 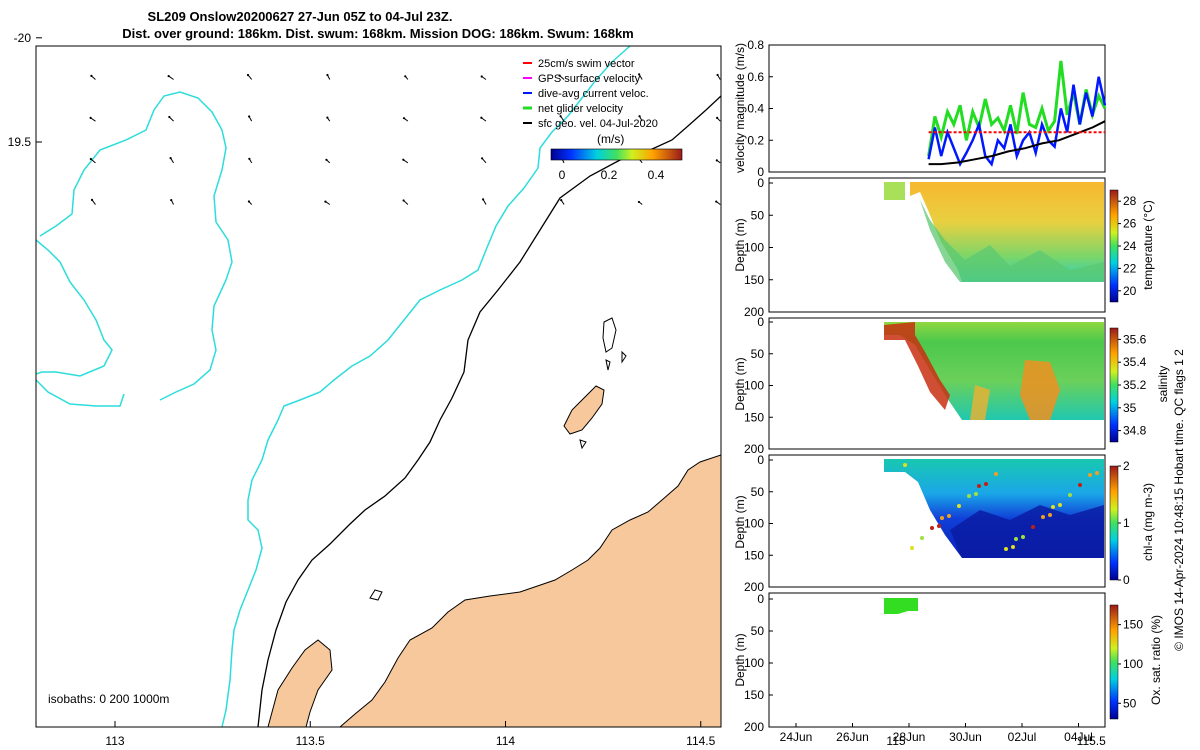 What do you see at coordinates (1126, 466) in the screenshot?
I see `colorbar-tick-label: 2` at bounding box center [1126, 466].